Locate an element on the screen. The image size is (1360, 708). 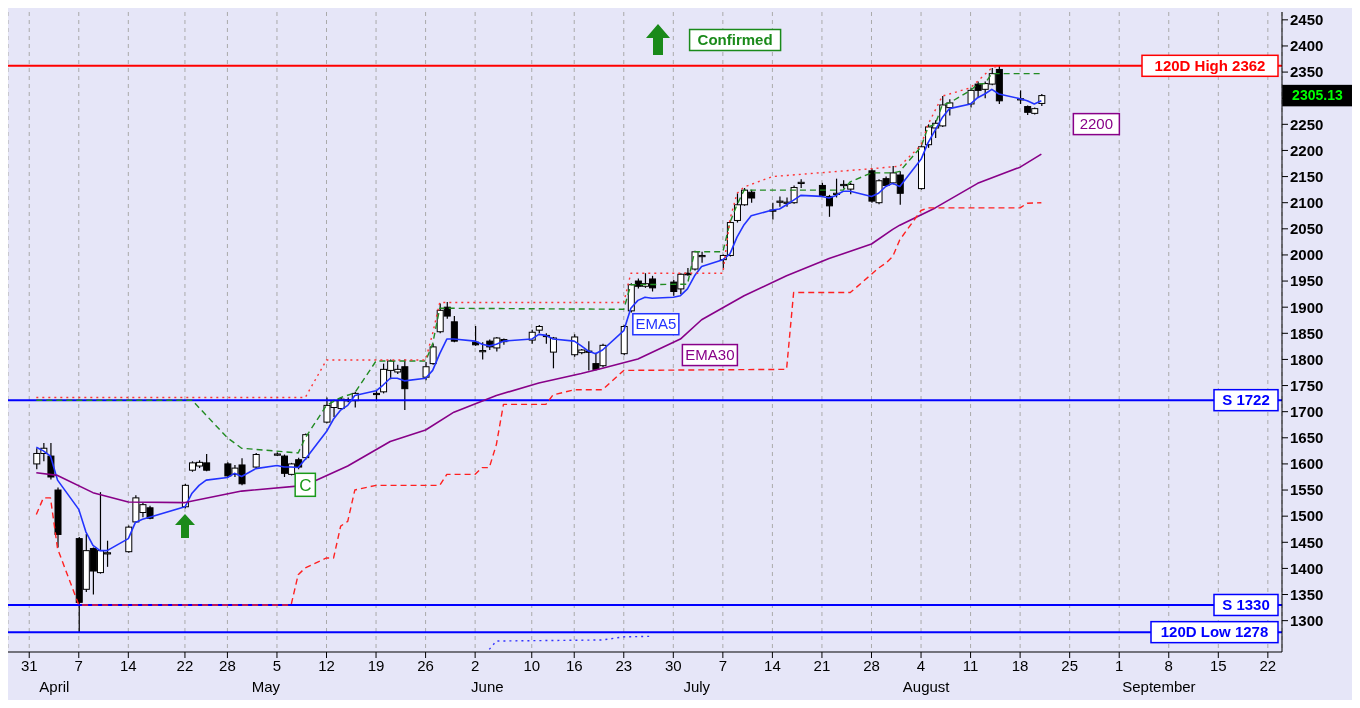
ref-line-label: 120D High 2362 is located at coordinates (1210, 66).